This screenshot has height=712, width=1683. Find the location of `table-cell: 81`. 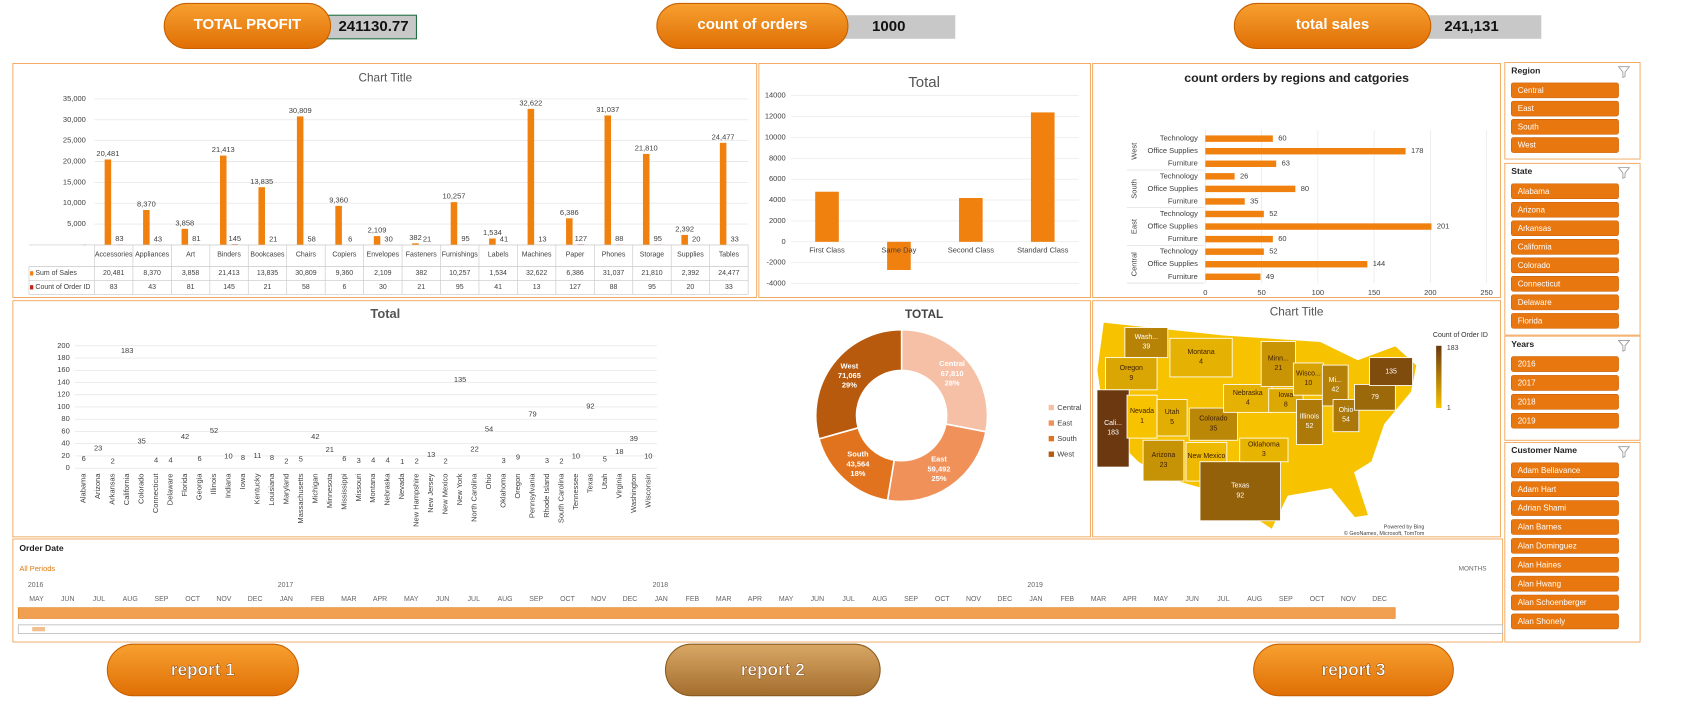

table-cell: 81 is located at coordinates (191, 287).